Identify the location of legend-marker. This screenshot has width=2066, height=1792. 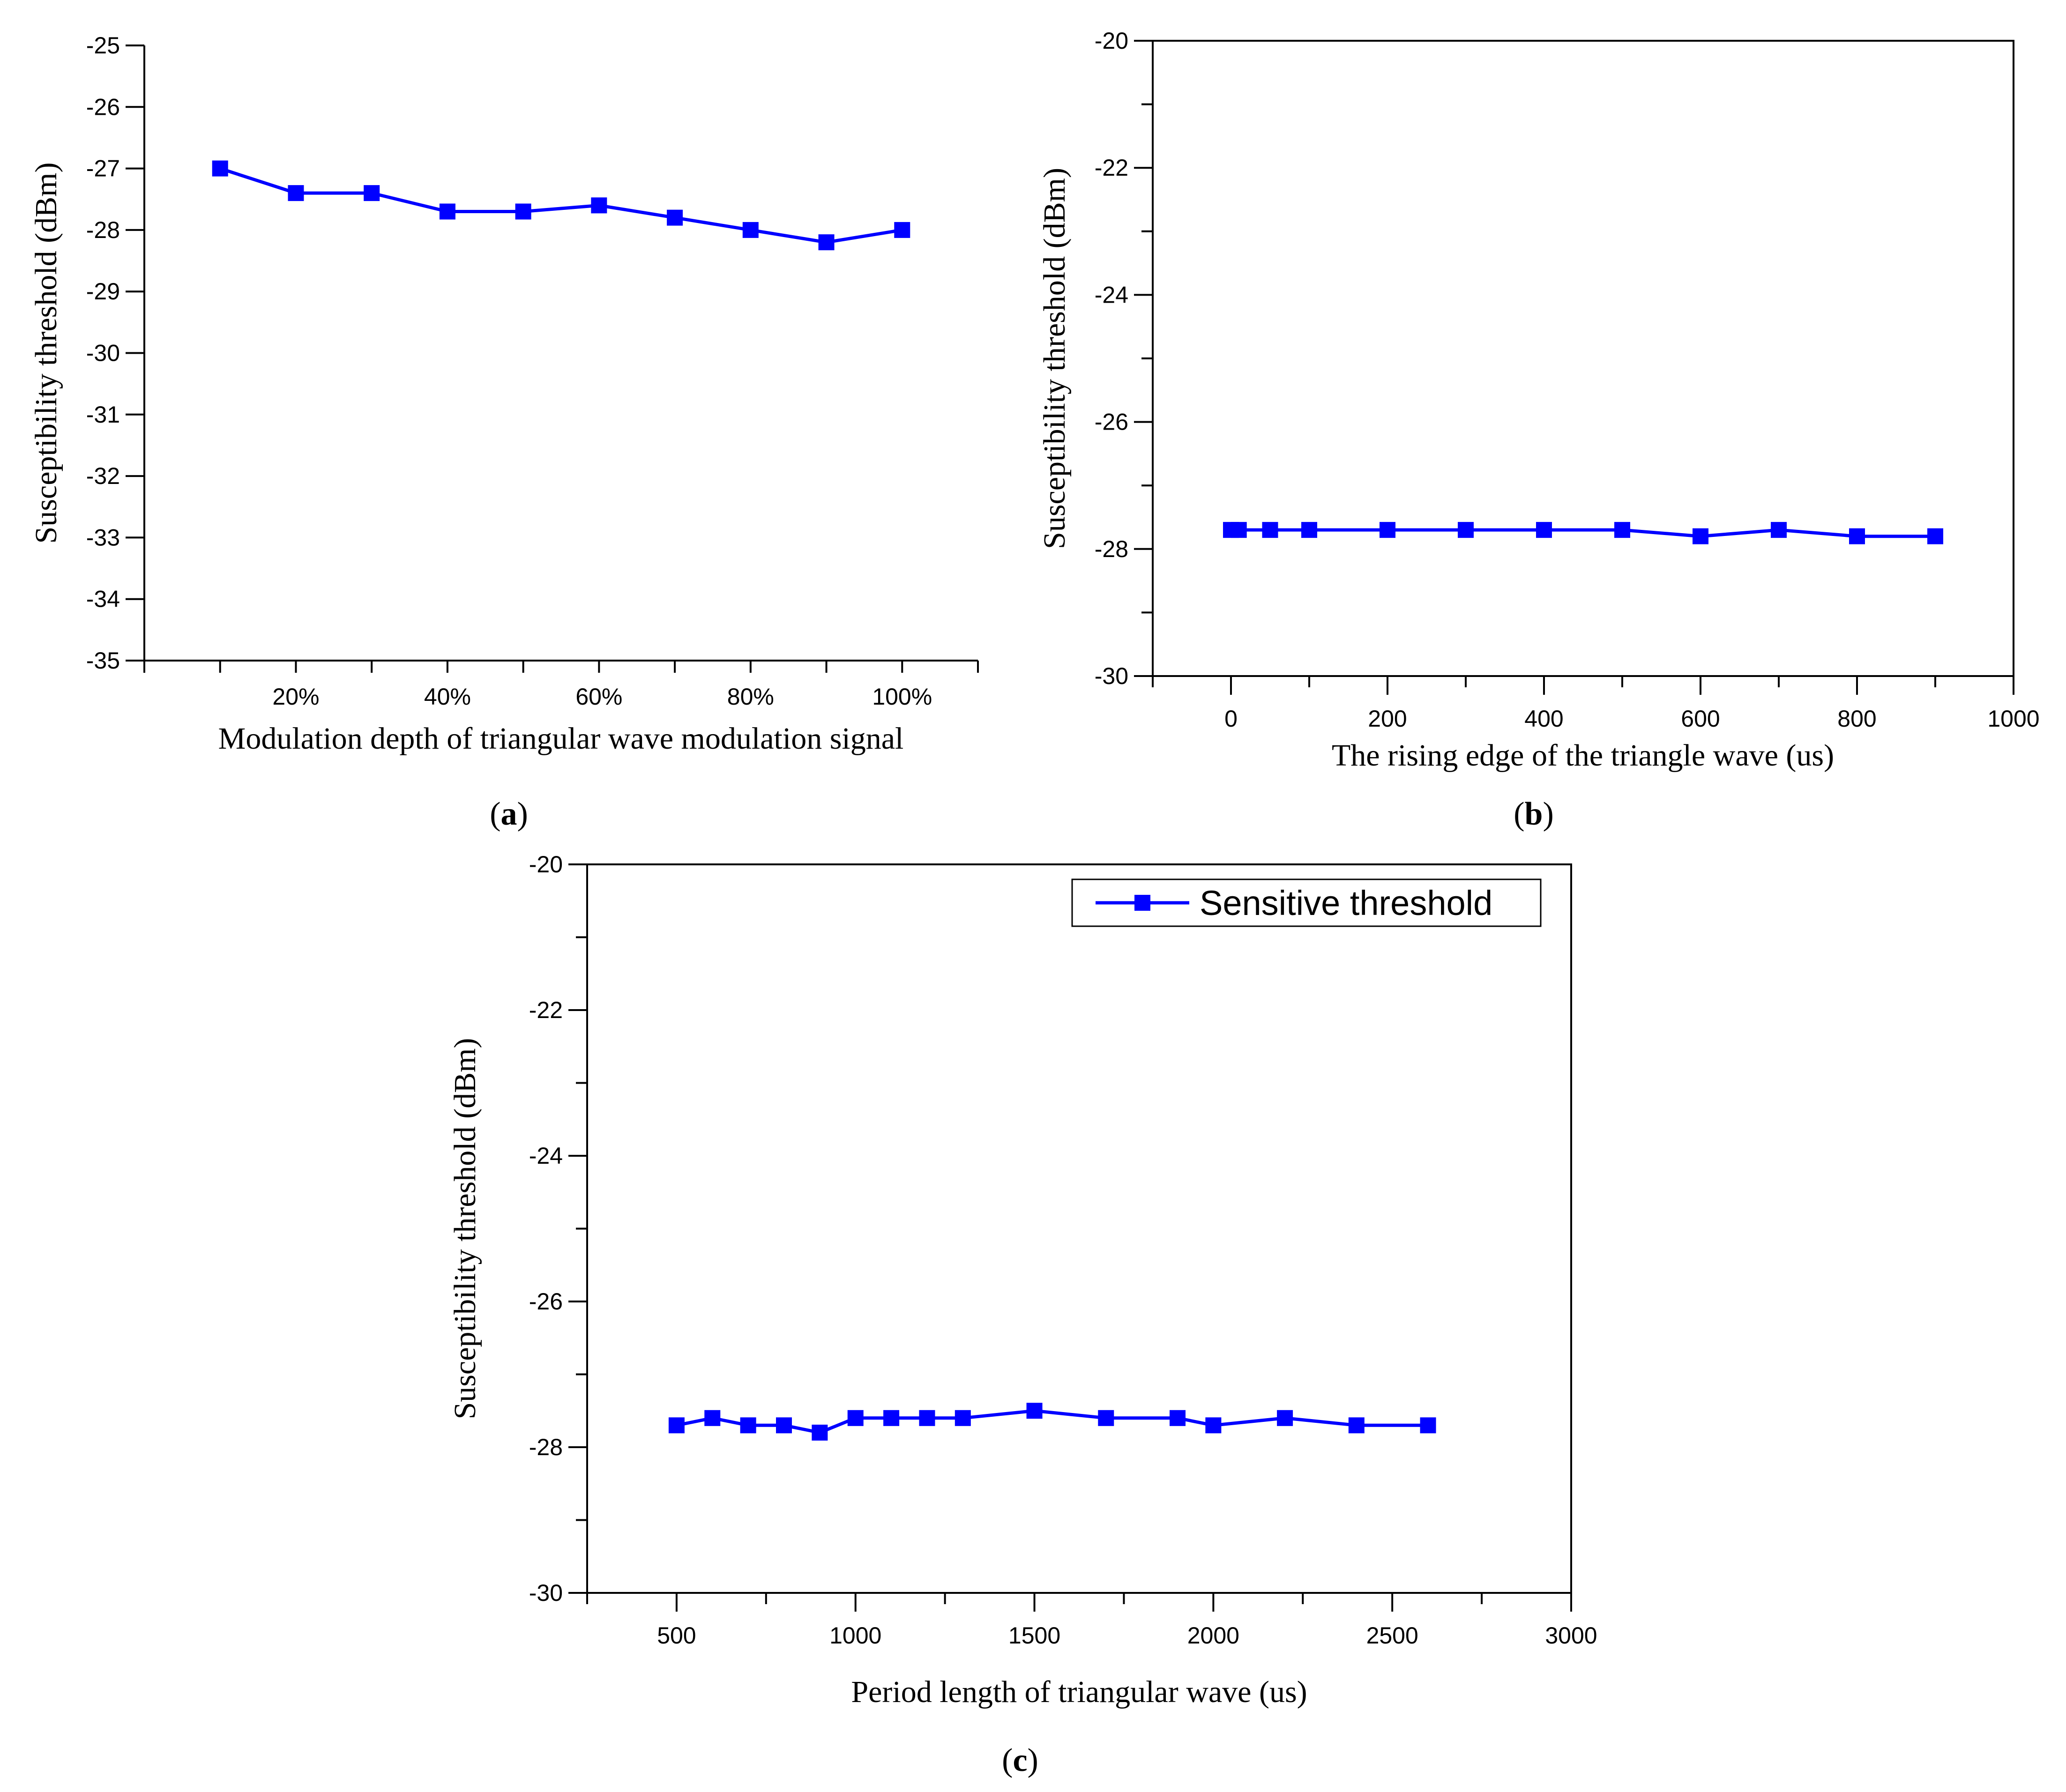
(1142, 903).